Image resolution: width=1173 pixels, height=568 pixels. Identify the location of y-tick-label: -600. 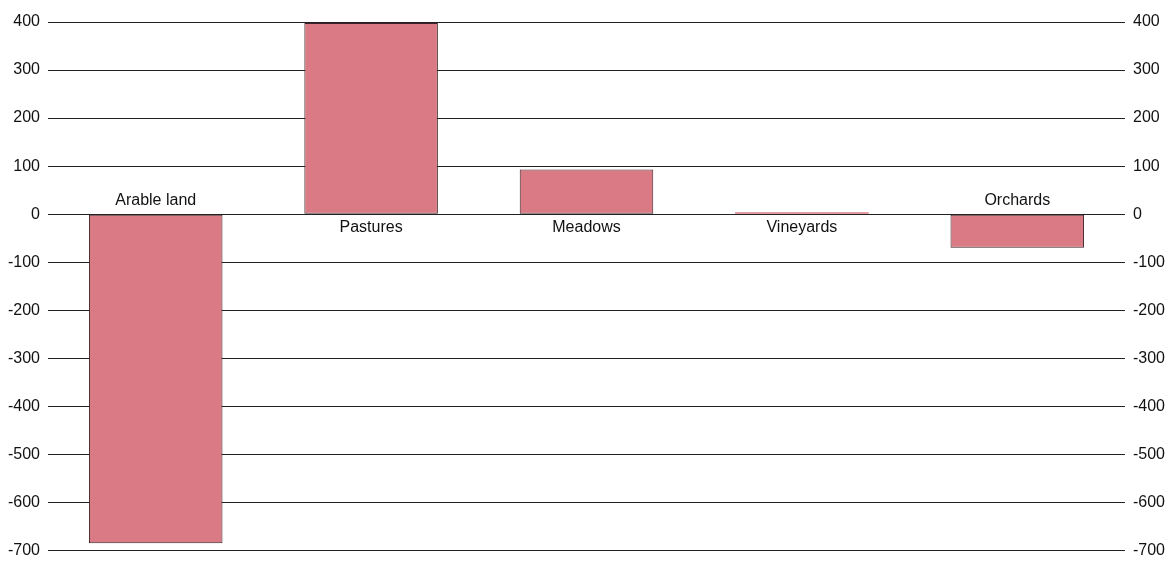
(24, 501).